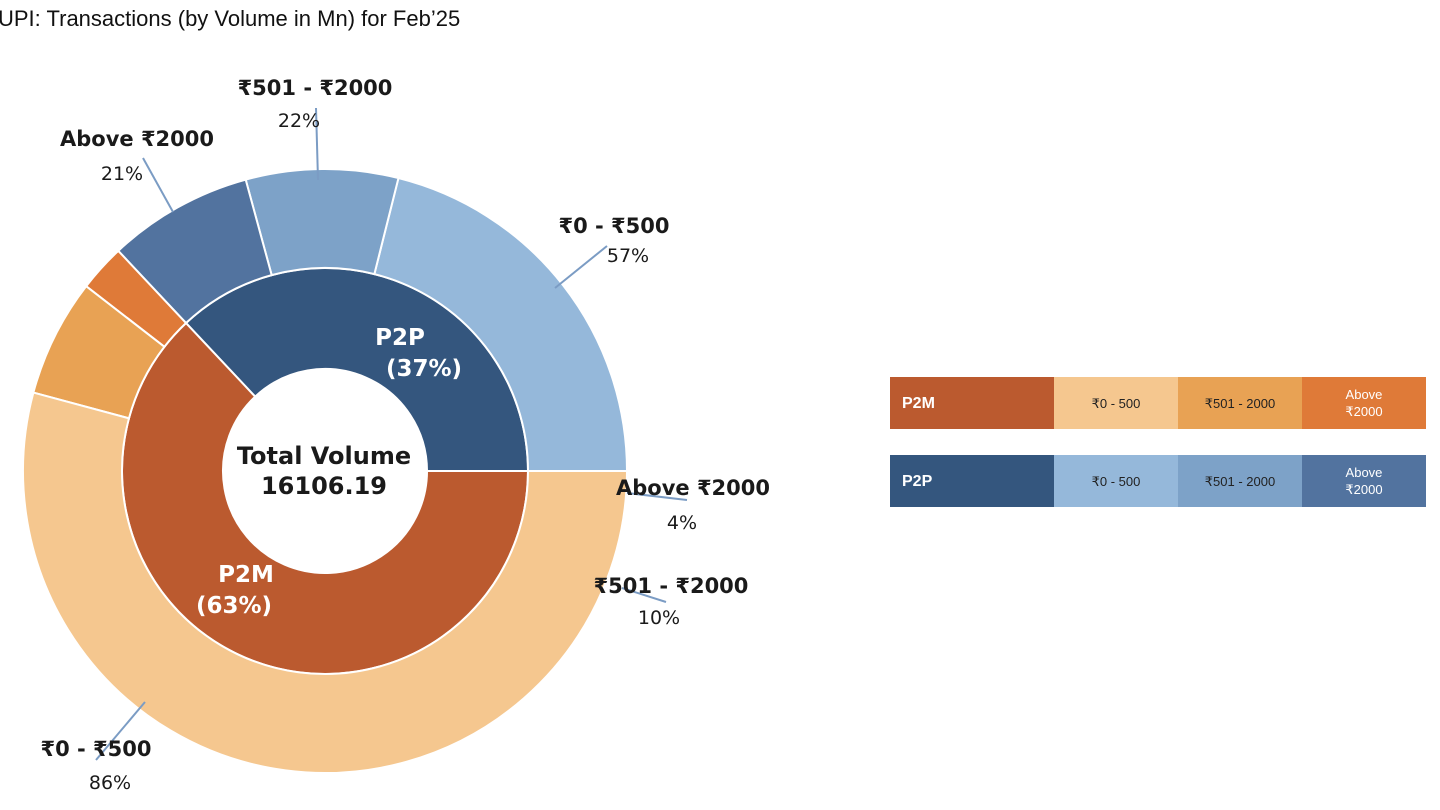  I want to click on leader-line-p2p-above-2000, so click(158, 185).